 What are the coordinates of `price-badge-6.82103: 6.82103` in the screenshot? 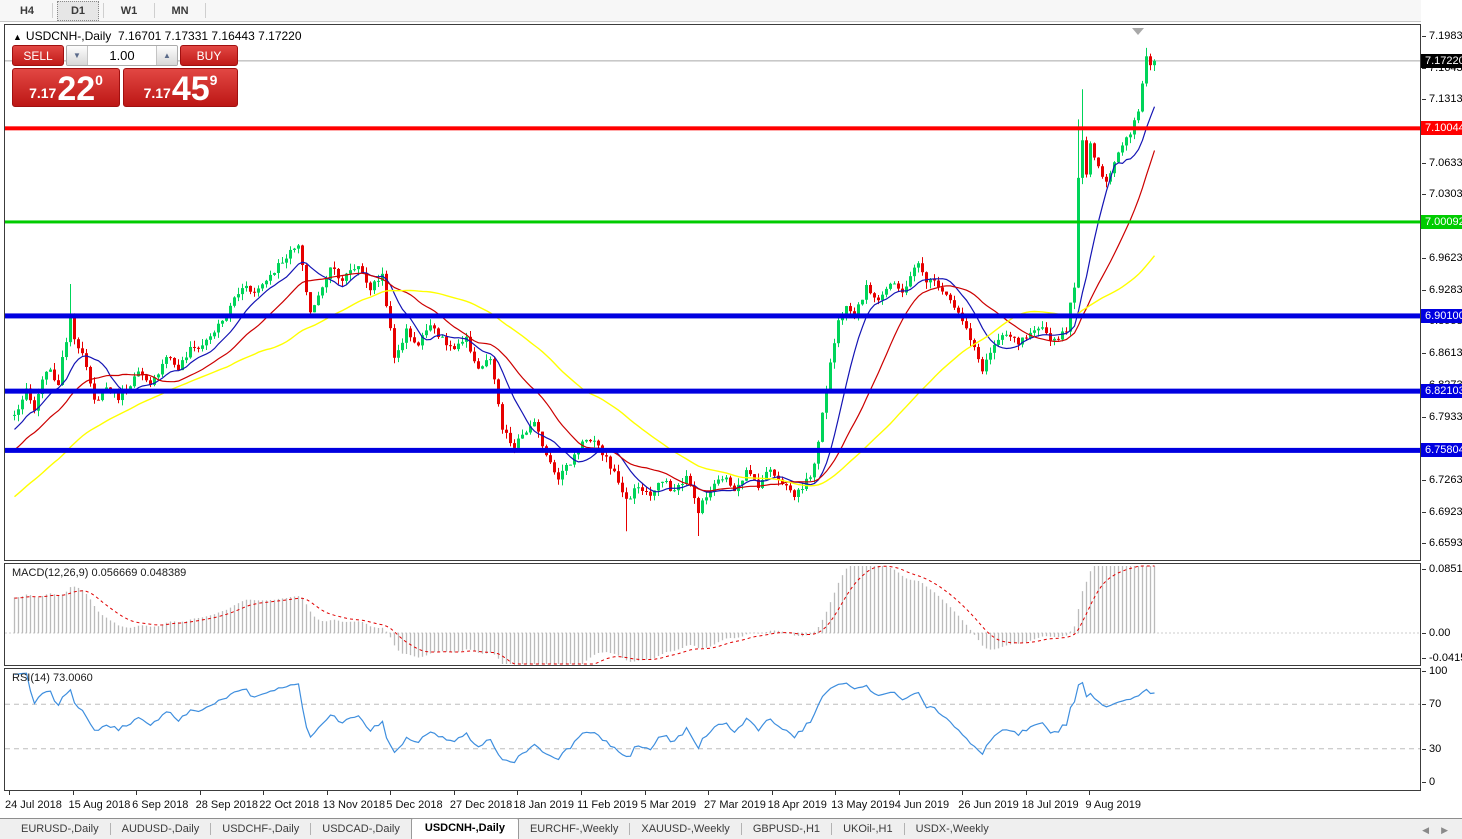 It's located at (1441, 391).